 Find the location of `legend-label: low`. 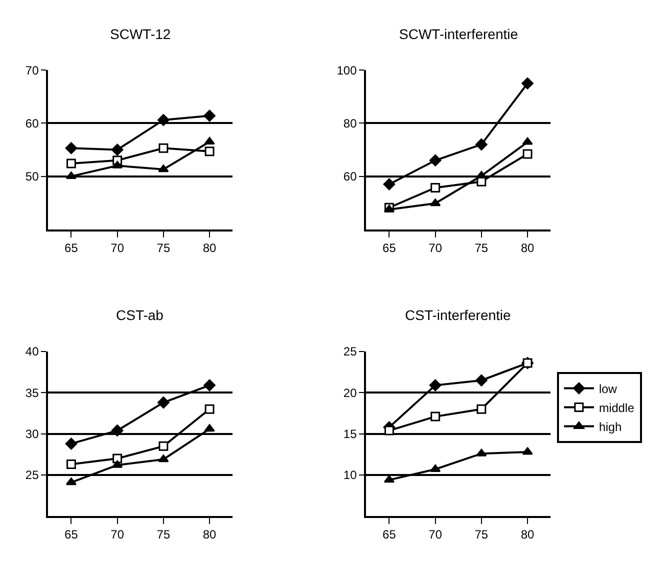

legend-label: low is located at coordinates (608, 389).